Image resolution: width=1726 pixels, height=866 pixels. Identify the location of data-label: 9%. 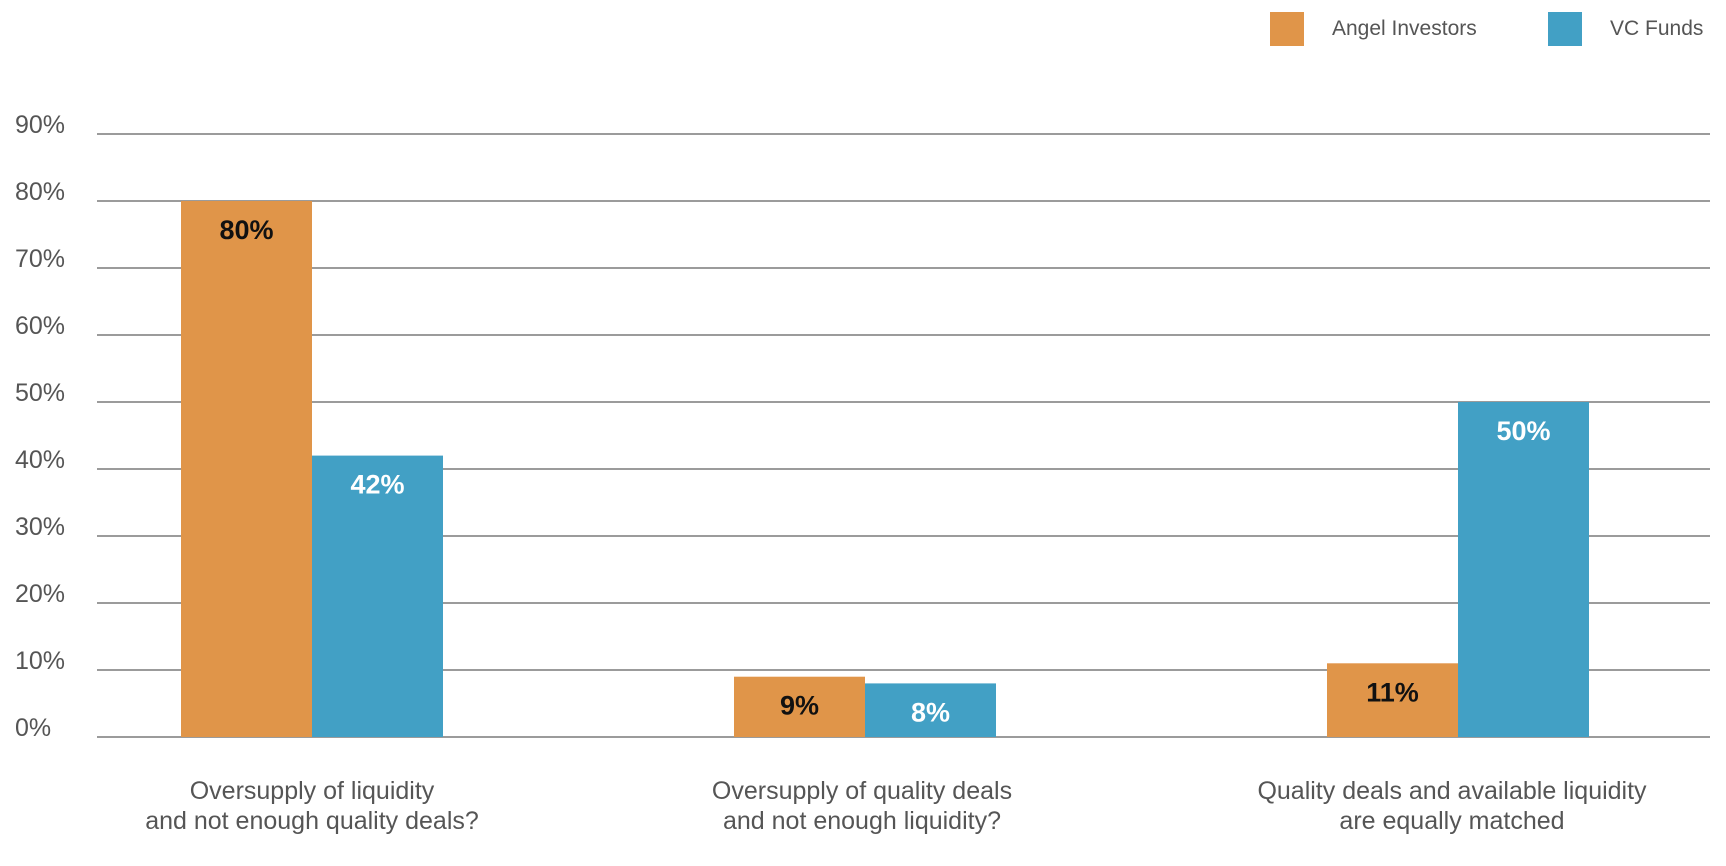
(799, 706).